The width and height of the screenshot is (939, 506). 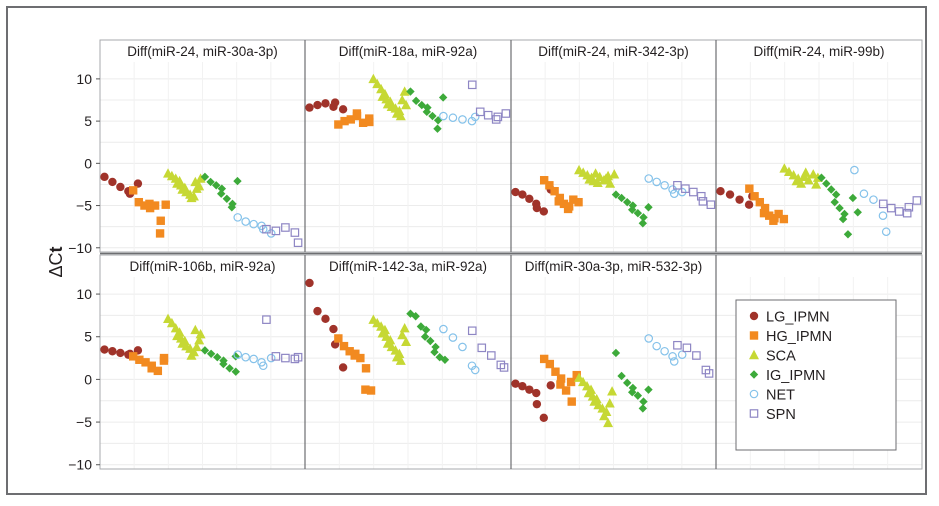 I want to click on legend-label: SPN, so click(x=781, y=415).